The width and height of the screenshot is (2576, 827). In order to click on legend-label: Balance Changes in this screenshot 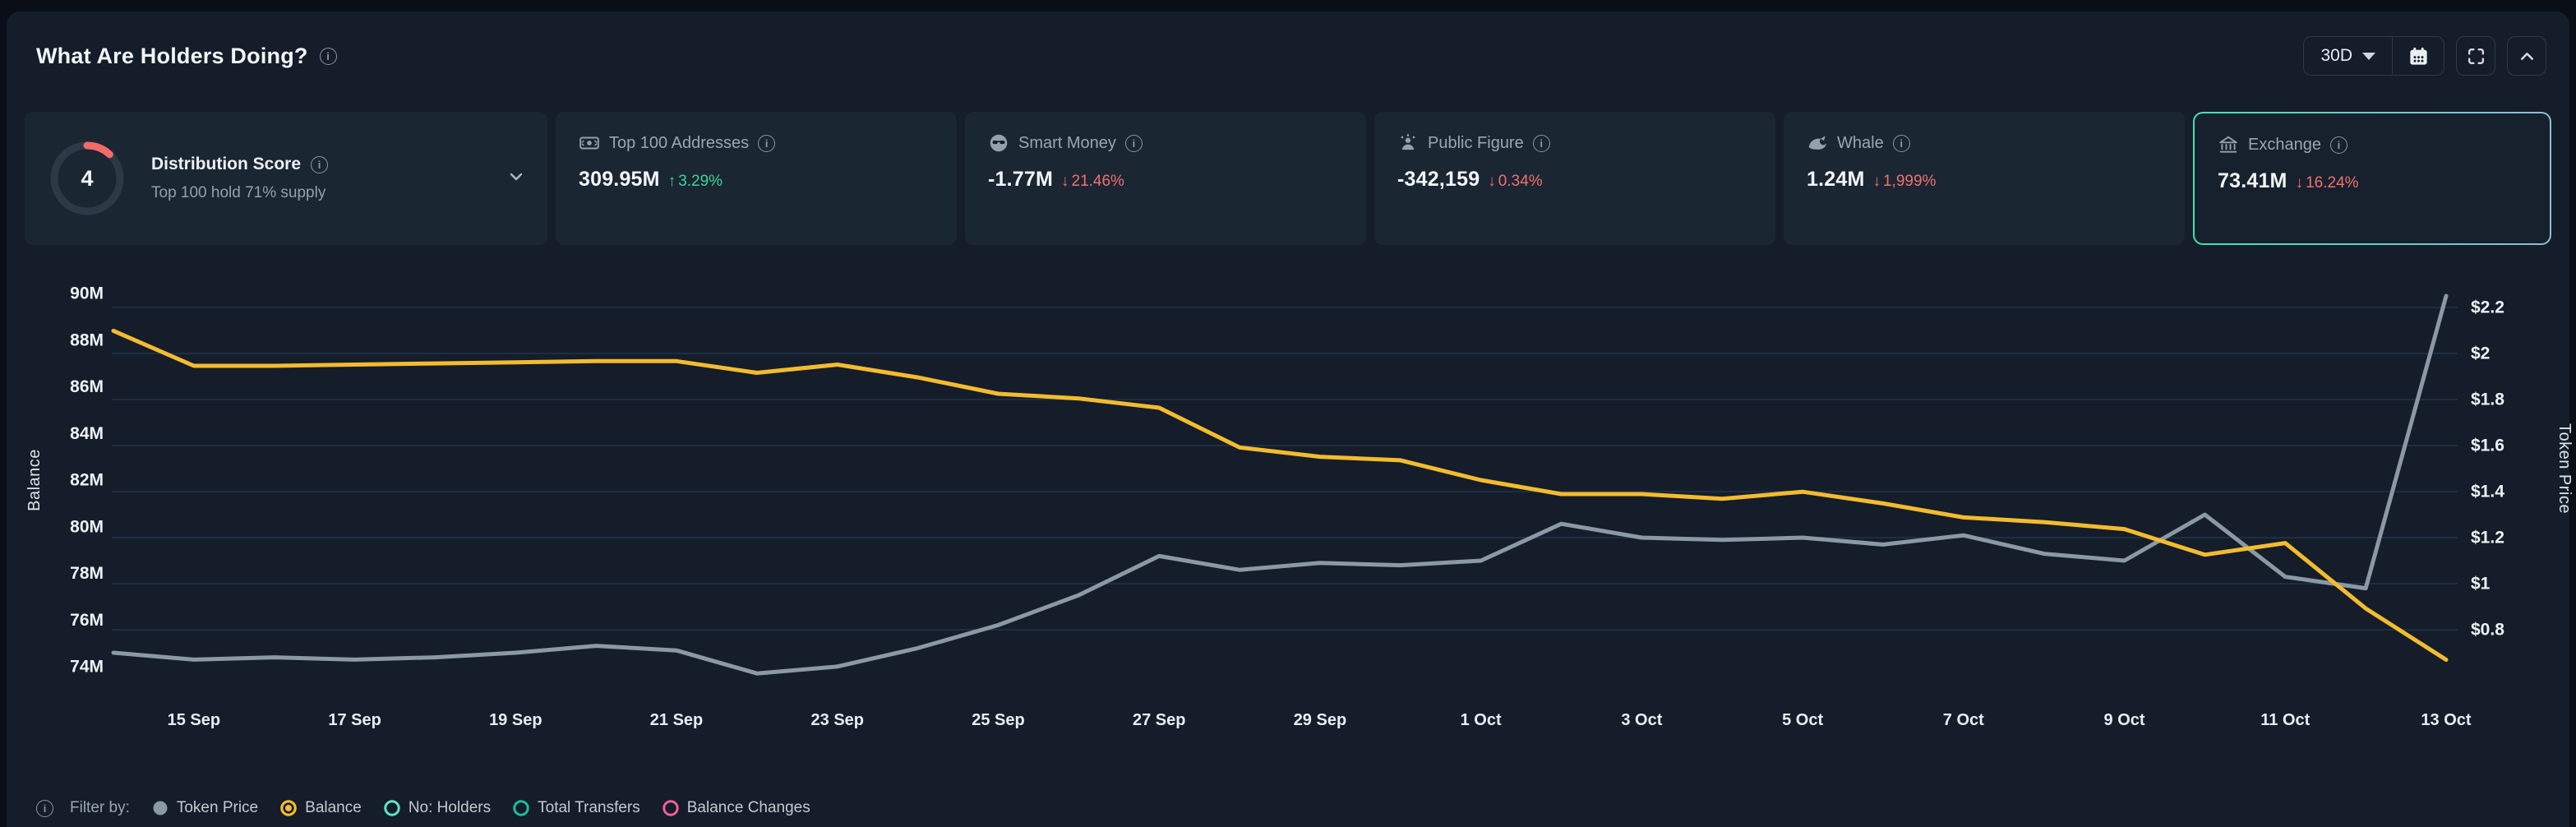, I will do `click(748, 807)`.